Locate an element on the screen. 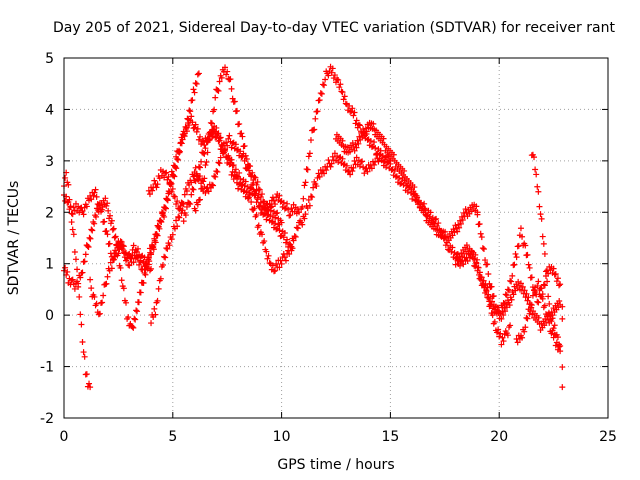 This screenshot has height=480, width=640. x-tick-label: 10 is located at coordinates (282, 437).